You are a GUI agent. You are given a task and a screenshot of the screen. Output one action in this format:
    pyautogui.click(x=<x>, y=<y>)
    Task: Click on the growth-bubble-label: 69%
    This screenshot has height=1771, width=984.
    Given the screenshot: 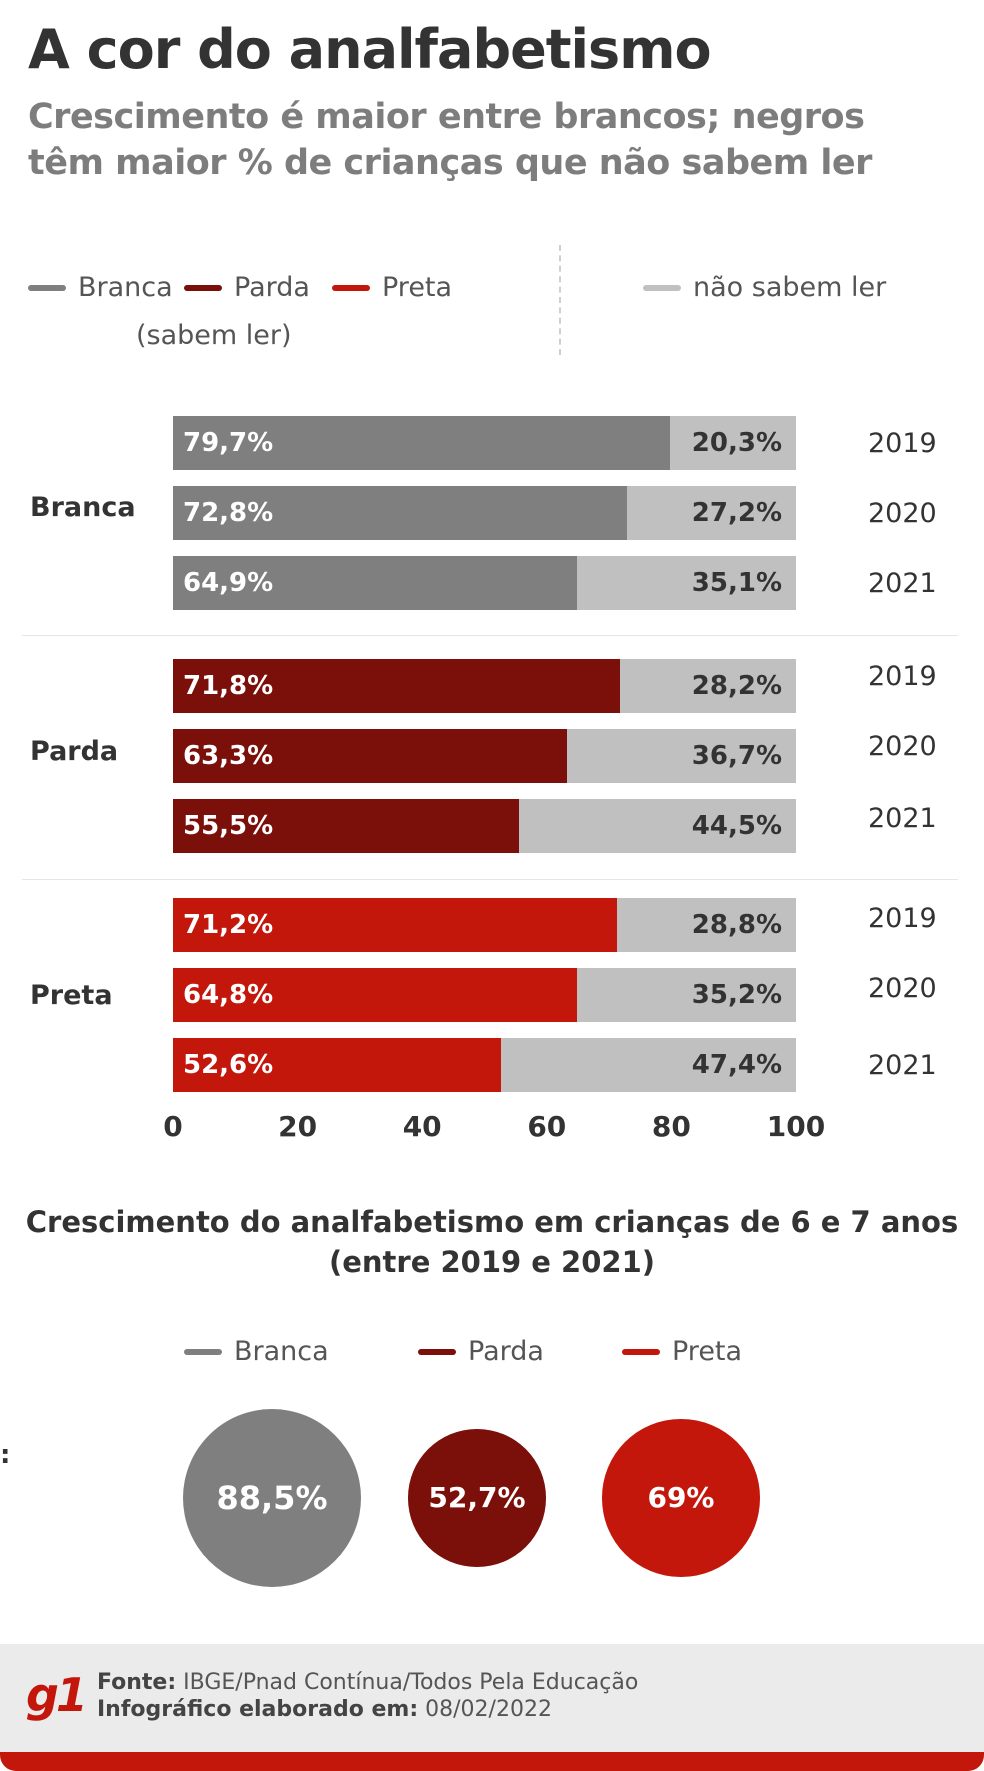 What is the action you would take?
    pyautogui.click(x=681, y=1498)
    